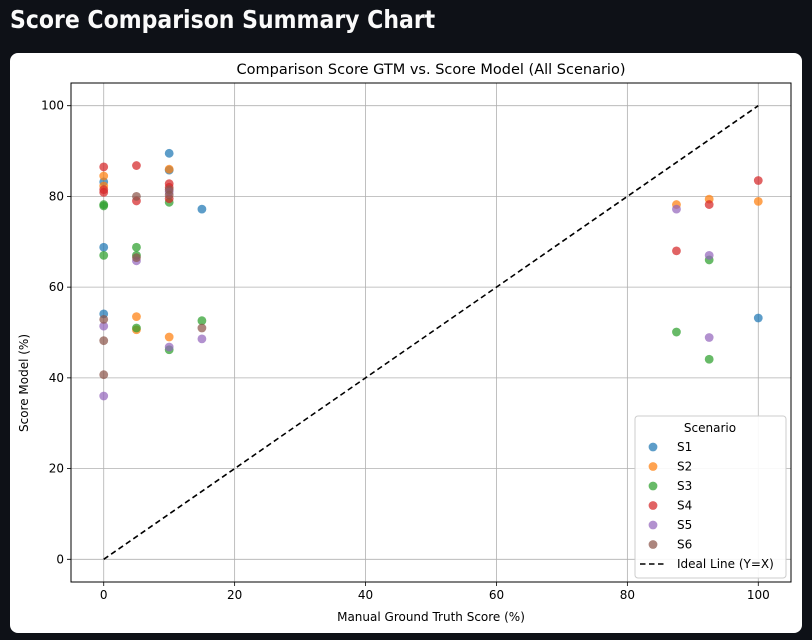 The height and width of the screenshot is (640, 812). What do you see at coordinates (56, 378) in the screenshot?
I see `y-tick-label: 40` at bounding box center [56, 378].